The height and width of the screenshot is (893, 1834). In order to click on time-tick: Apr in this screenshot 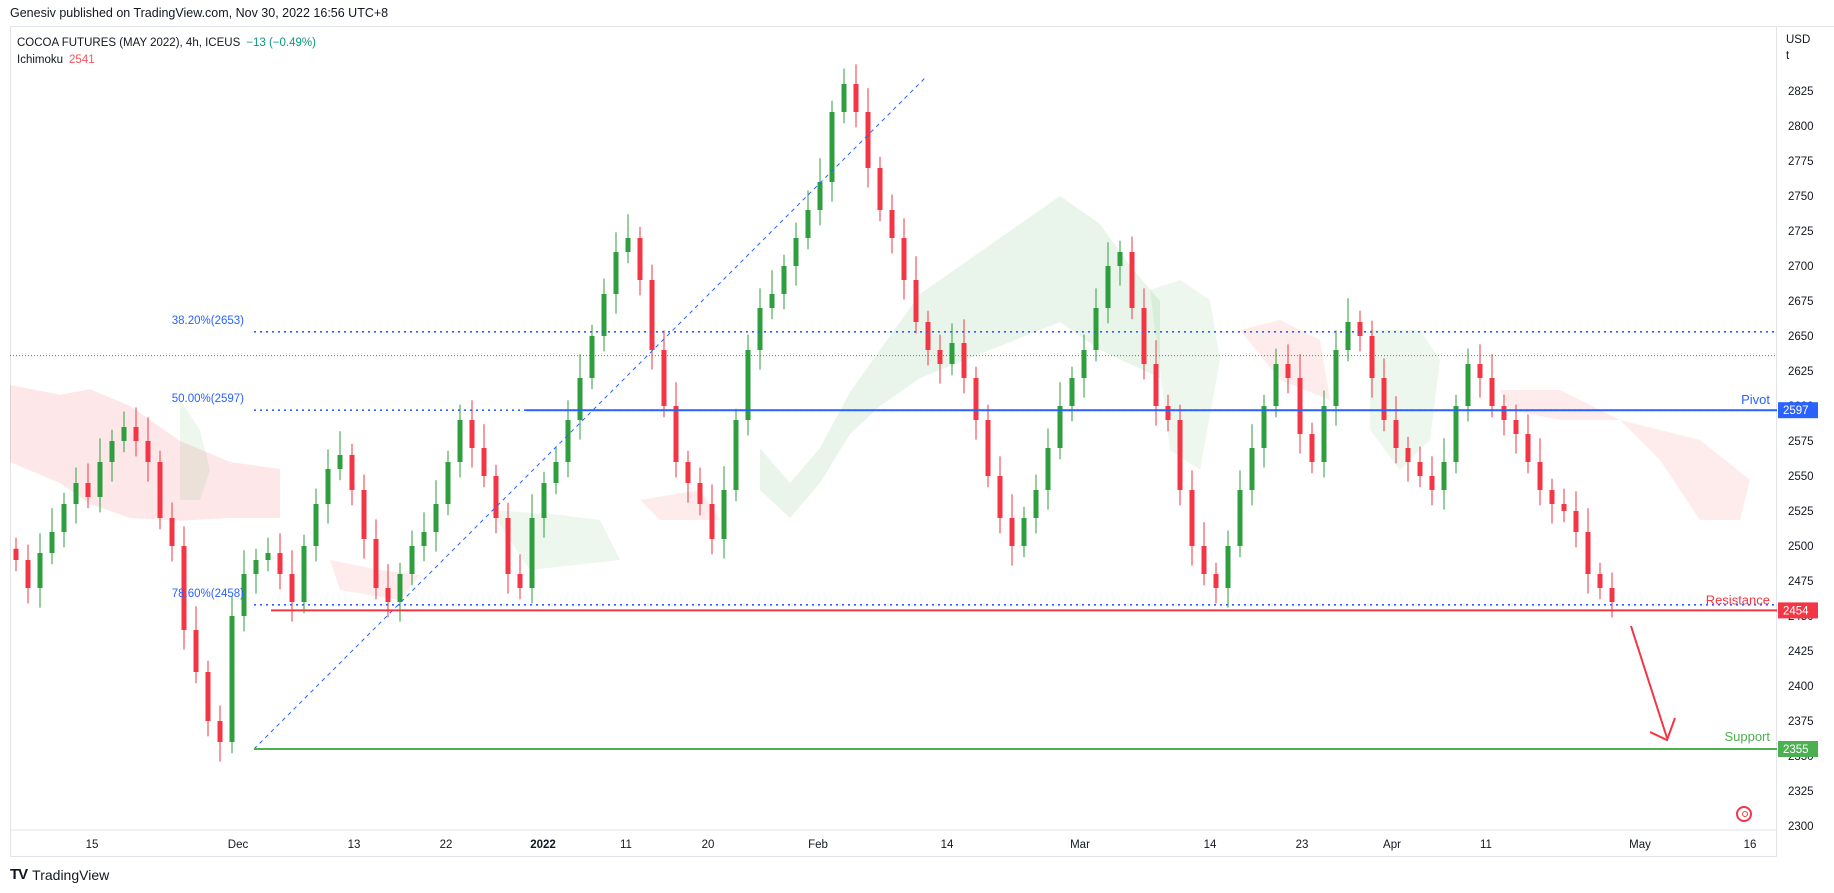, I will do `click(1392, 845)`.